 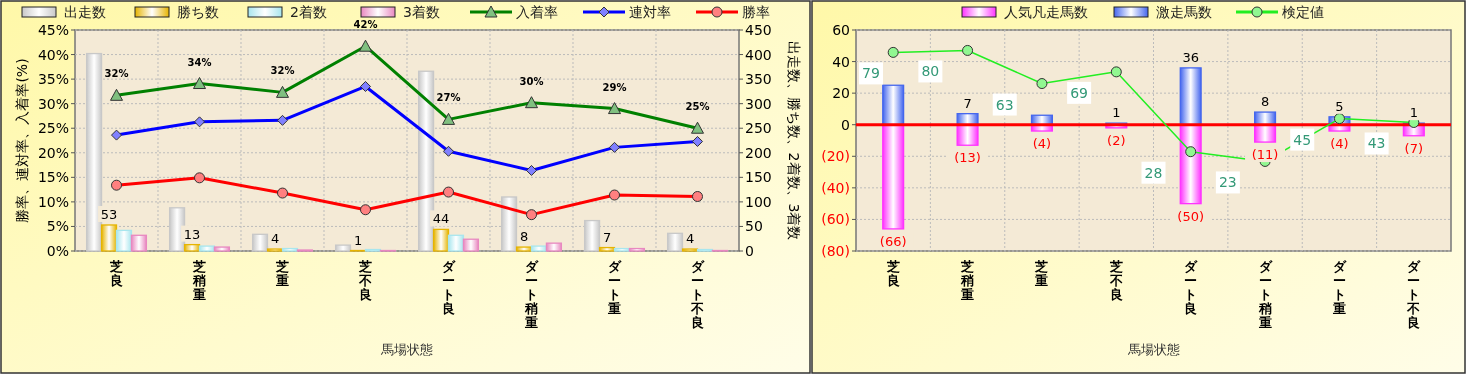 I want to click on data-label: 34%, so click(x=199, y=62).